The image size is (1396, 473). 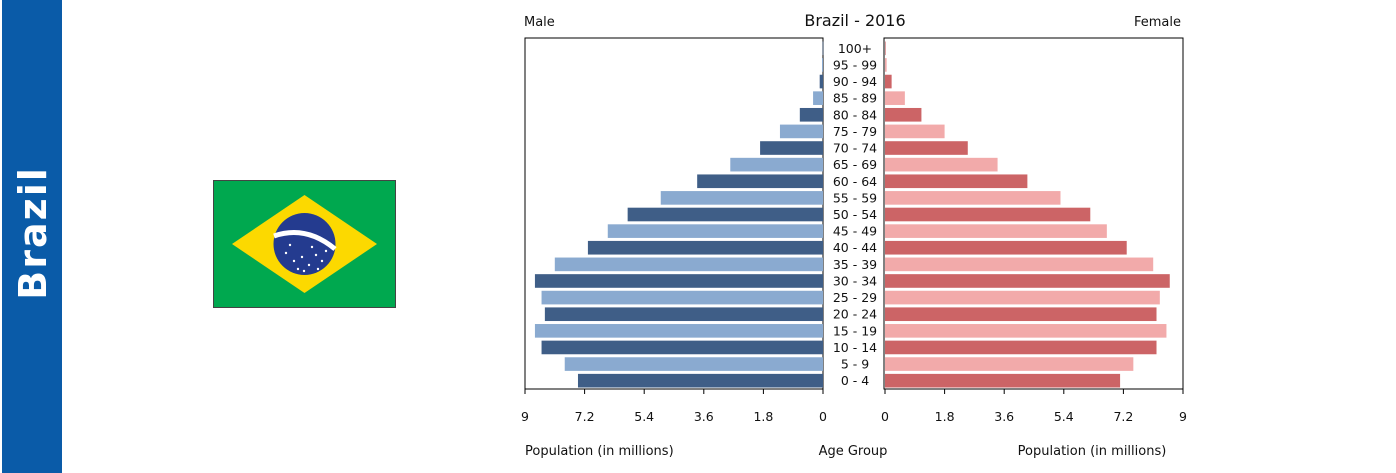 What do you see at coordinates (885, 48) in the screenshot?
I see `female-bar-100plus` at bounding box center [885, 48].